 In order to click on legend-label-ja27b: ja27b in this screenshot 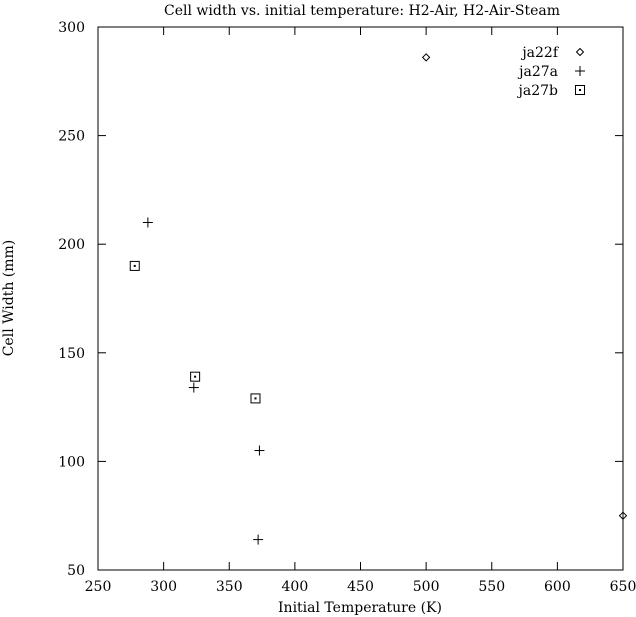, I will do `click(538, 91)`.